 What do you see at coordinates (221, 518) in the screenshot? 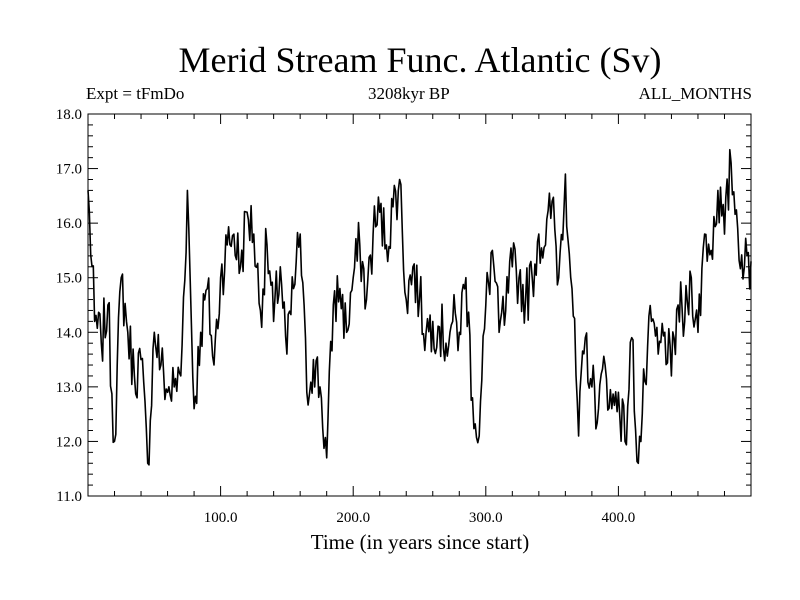
I see `x-tick-label: 100.0` at bounding box center [221, 518].